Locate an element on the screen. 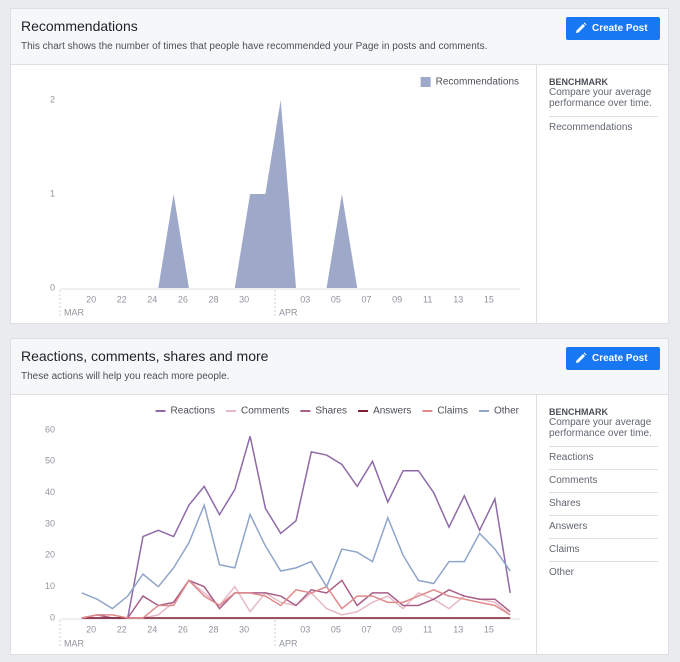 The width and height of the screenshot is (680, 662). y-tick-label: 2 is located at coordinates (52, 99).